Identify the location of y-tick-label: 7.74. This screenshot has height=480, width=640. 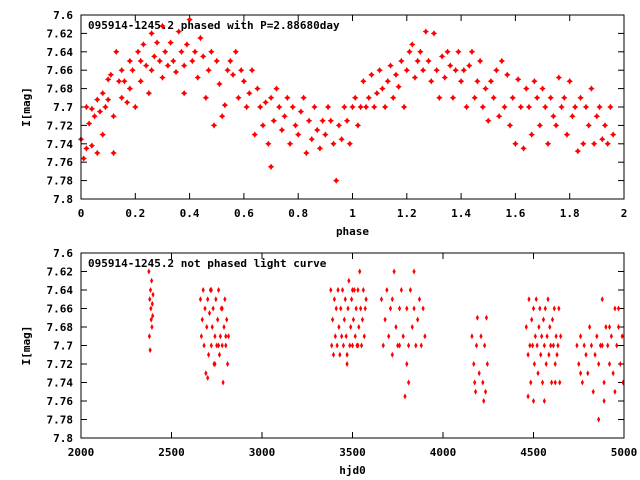
(60, 383).